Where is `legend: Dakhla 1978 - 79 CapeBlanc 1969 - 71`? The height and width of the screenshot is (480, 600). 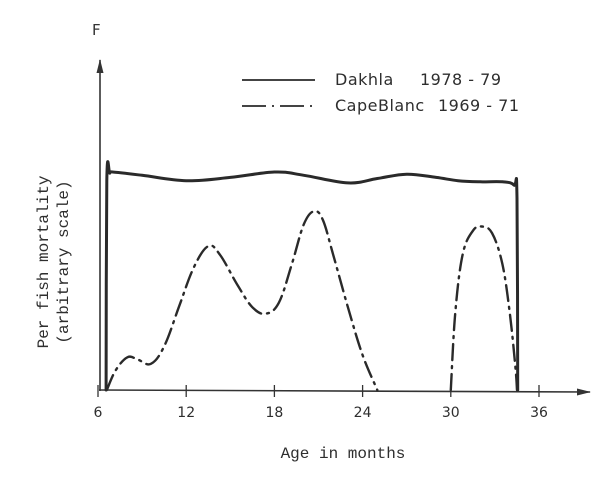
legend: Dakhla 1978 - 79 CapeBlanc 1969 - 71 is located at coordinates (381, 92).